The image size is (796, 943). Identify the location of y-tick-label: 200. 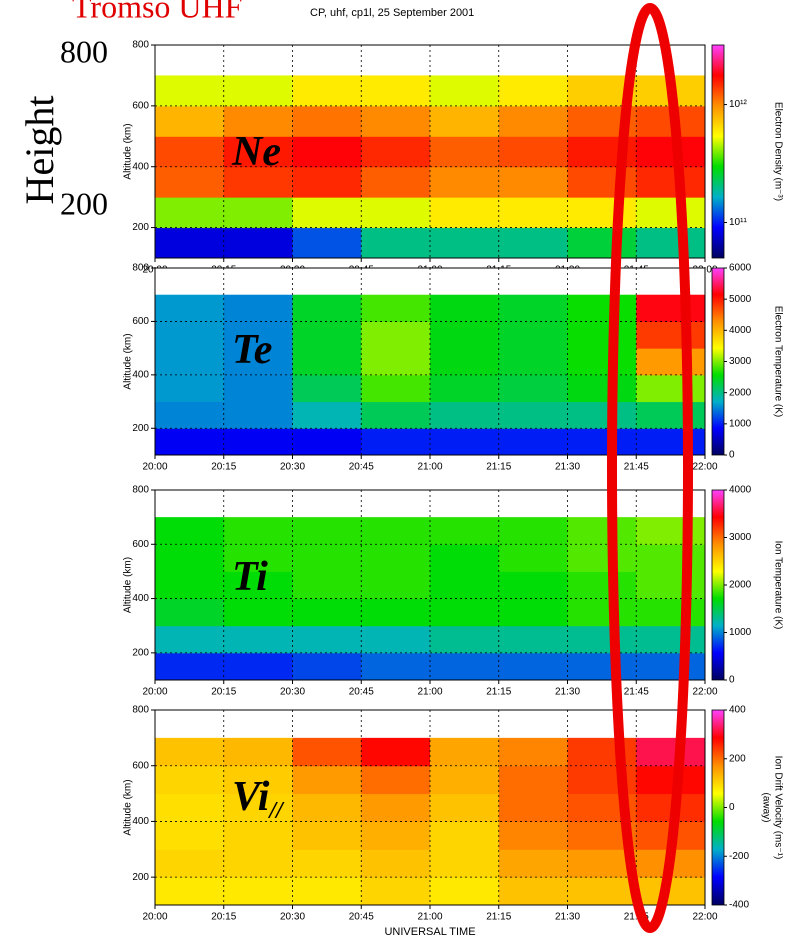
(140, 227).